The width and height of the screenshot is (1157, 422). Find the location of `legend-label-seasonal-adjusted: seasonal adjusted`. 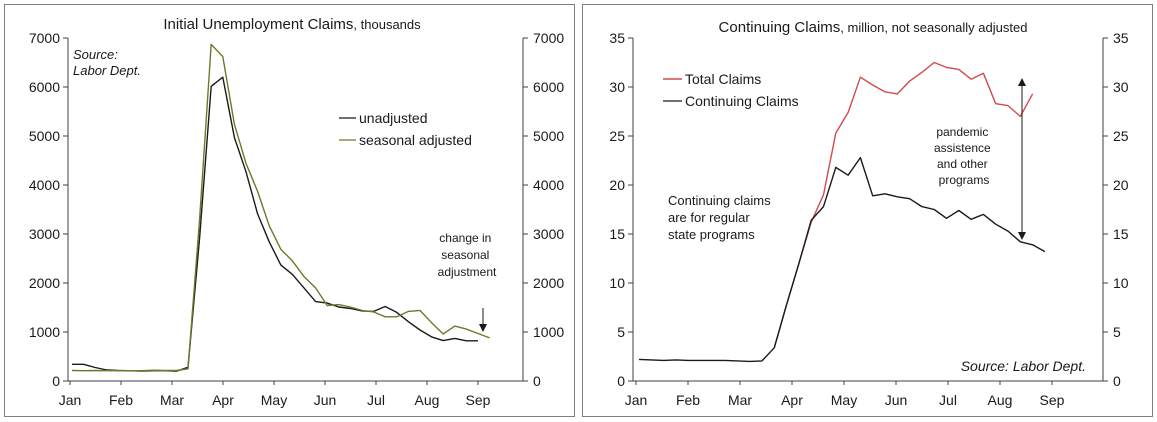

legend-label-seasonal-adjusted: seasonal adjusted is located at coordinates (415, 140).